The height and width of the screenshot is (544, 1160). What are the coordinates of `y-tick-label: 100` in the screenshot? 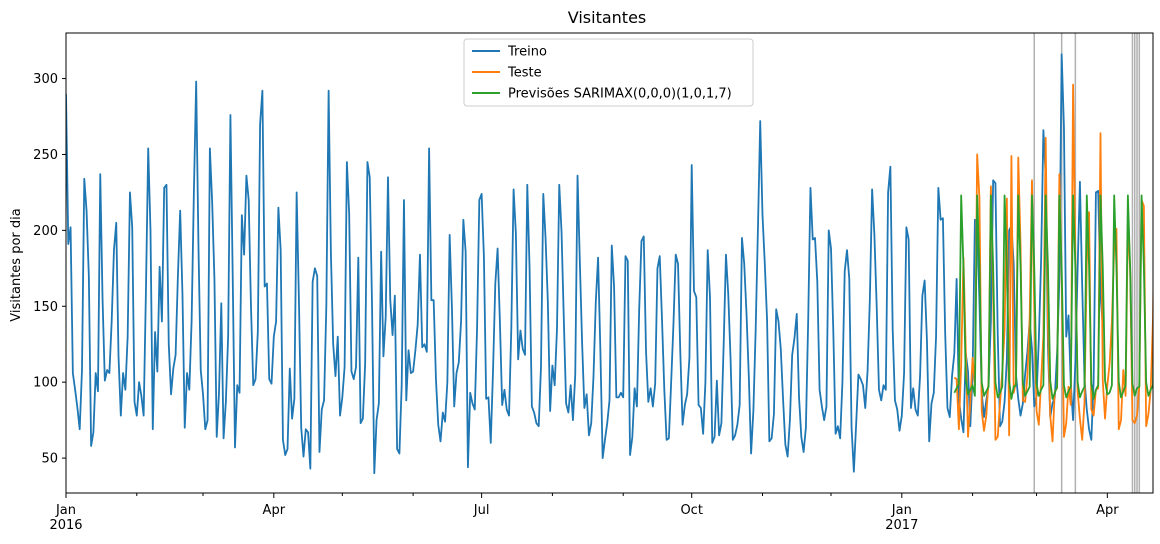 It's located at (45, 383).